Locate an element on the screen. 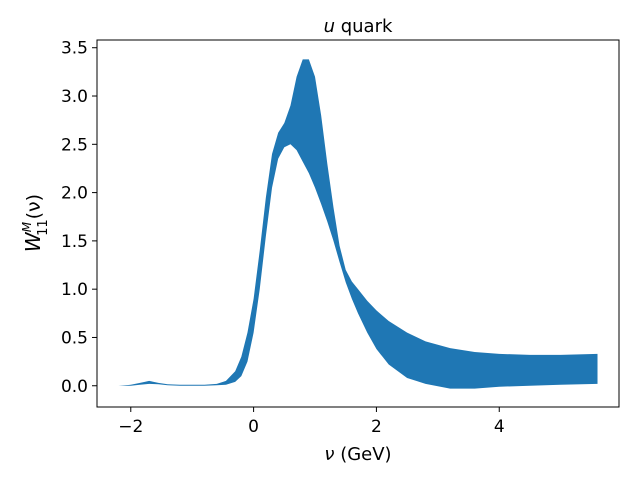 The height and width of the screenshot is (480, 640). x-tick-label: 0 is located at coordinates (253, 427).